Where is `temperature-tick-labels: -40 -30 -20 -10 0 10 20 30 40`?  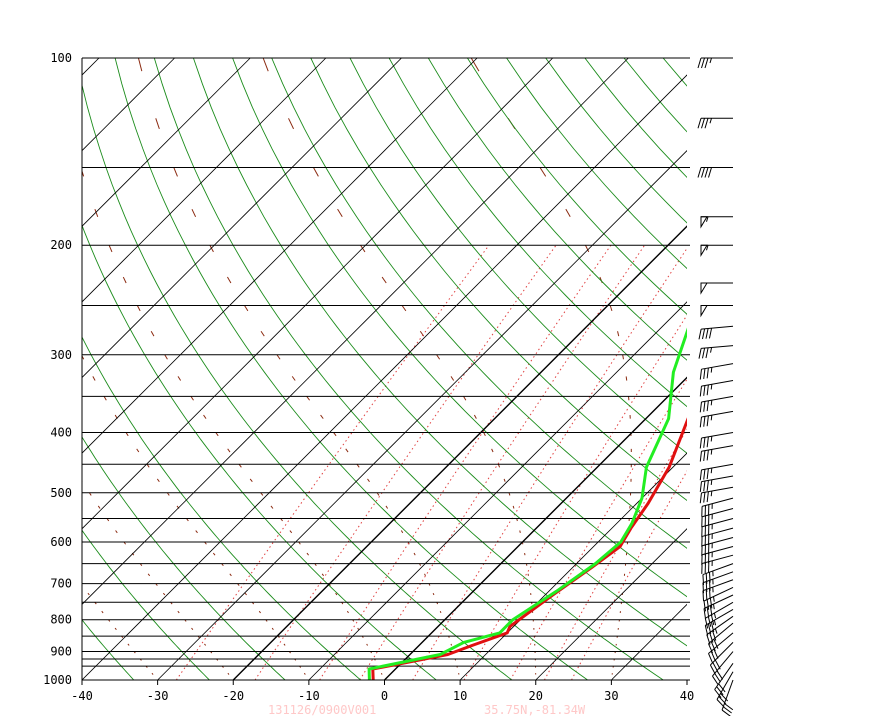 temperature-tick-labels: -40 -30 -20 -10 0 10 20 30 40 is located at coordinates (382, 696).